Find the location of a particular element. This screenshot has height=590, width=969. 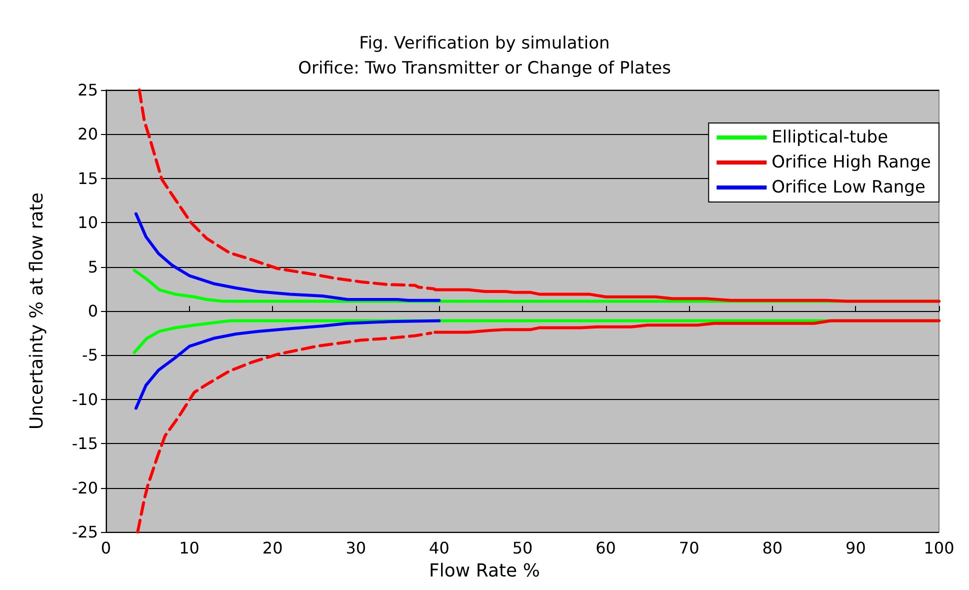

y-tick-label: 5 is located at coordinates (93, 266).